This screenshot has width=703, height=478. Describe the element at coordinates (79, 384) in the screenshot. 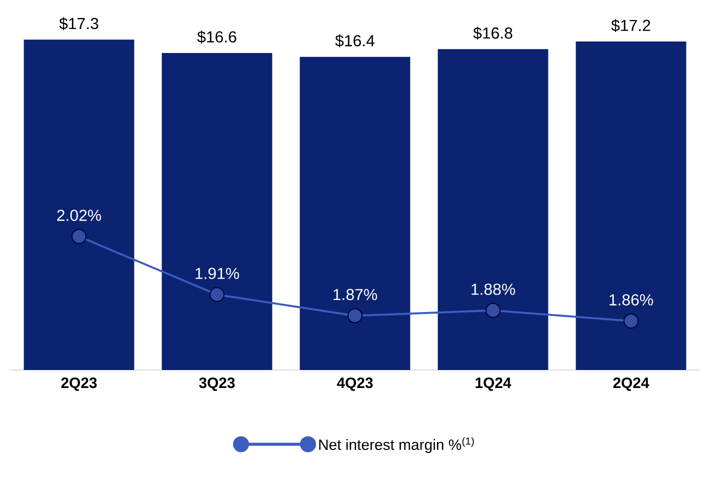

I see `x-tick-label: 2Q23` at that location.